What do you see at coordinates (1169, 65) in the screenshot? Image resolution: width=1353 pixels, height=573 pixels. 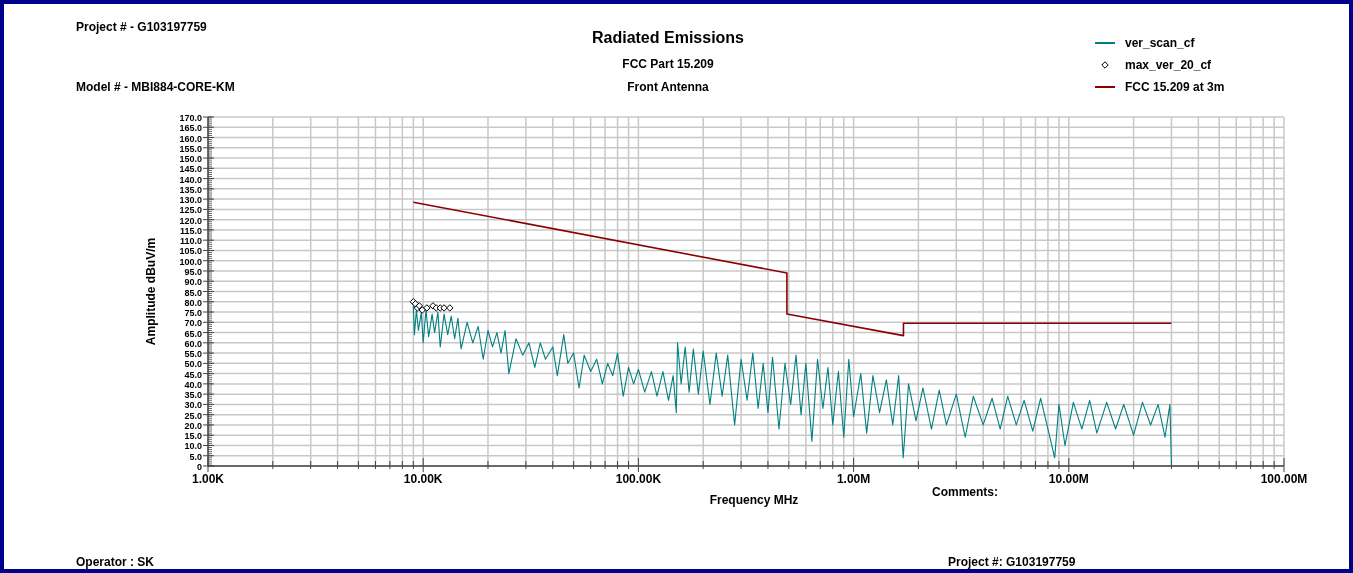 I see `legend-label: max_ver_20_cf` at bounding box center [1169, 65].